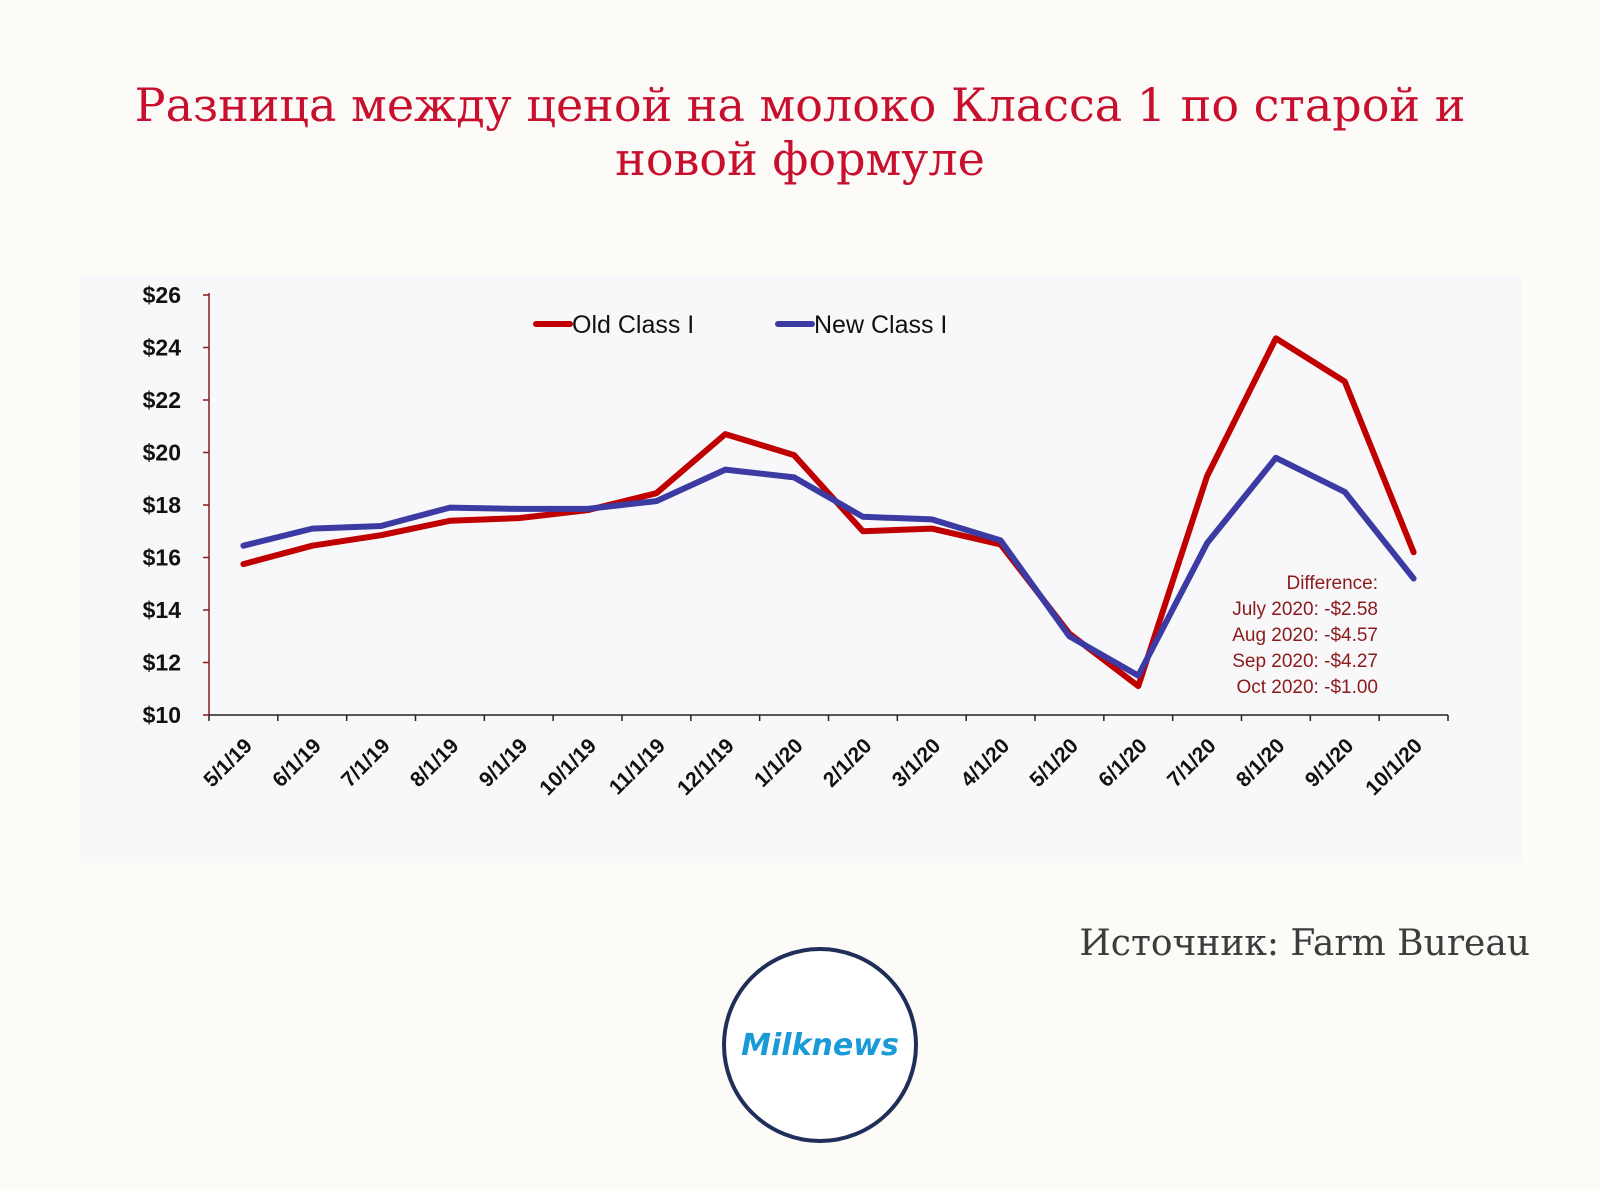 Image resolution: width=1600 pixels, height=1190 pixels. I want to click on legend-label: Old Class I, so click(633, 325).